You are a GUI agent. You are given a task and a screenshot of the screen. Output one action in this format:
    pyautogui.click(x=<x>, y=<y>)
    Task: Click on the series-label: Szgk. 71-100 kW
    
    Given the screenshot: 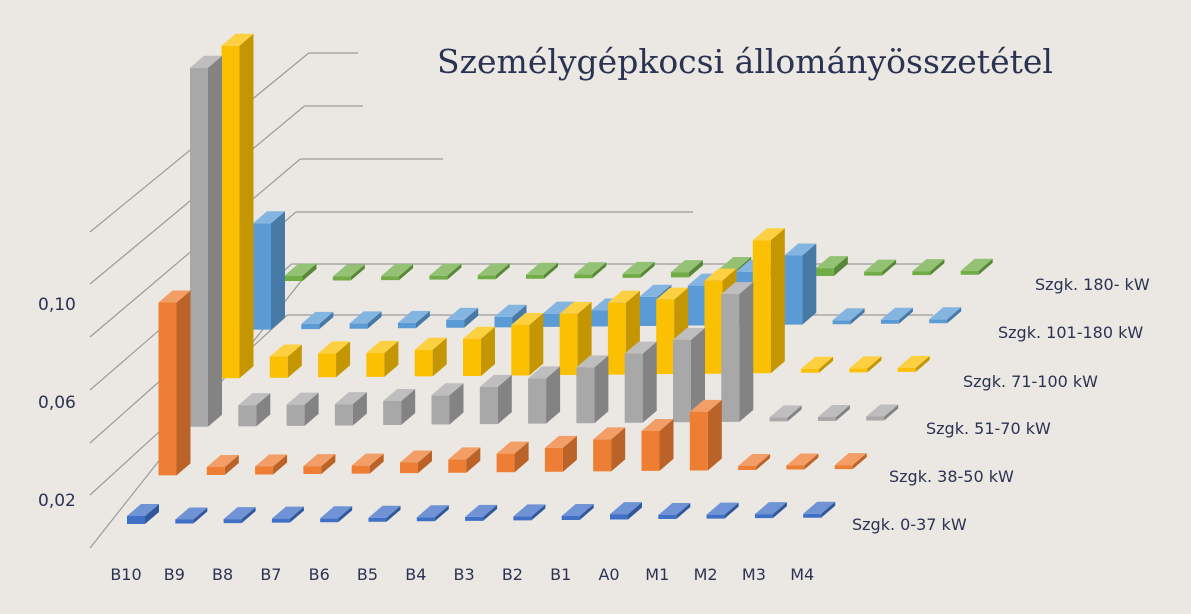 What is the action you would take?
    pyautogui.click(x=1030, y=381)
    